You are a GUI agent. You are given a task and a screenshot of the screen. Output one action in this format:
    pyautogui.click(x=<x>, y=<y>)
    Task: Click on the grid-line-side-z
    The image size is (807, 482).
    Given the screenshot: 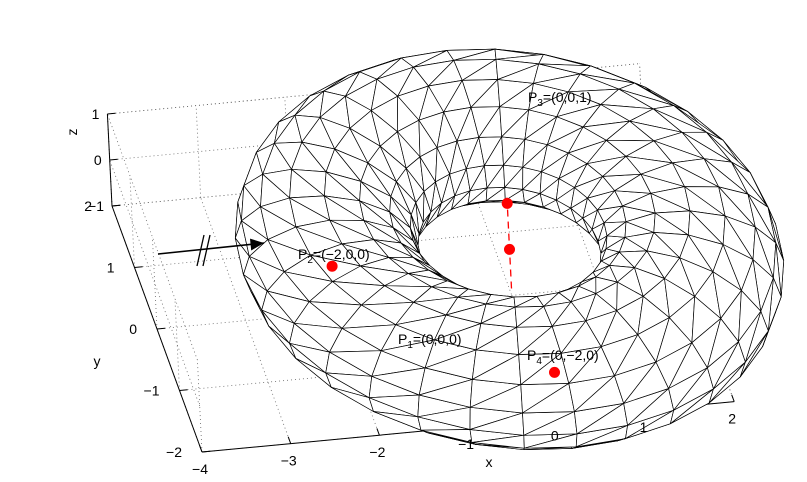 What is the action you would take?
    pyautogui.click(x=155, y=283)
    